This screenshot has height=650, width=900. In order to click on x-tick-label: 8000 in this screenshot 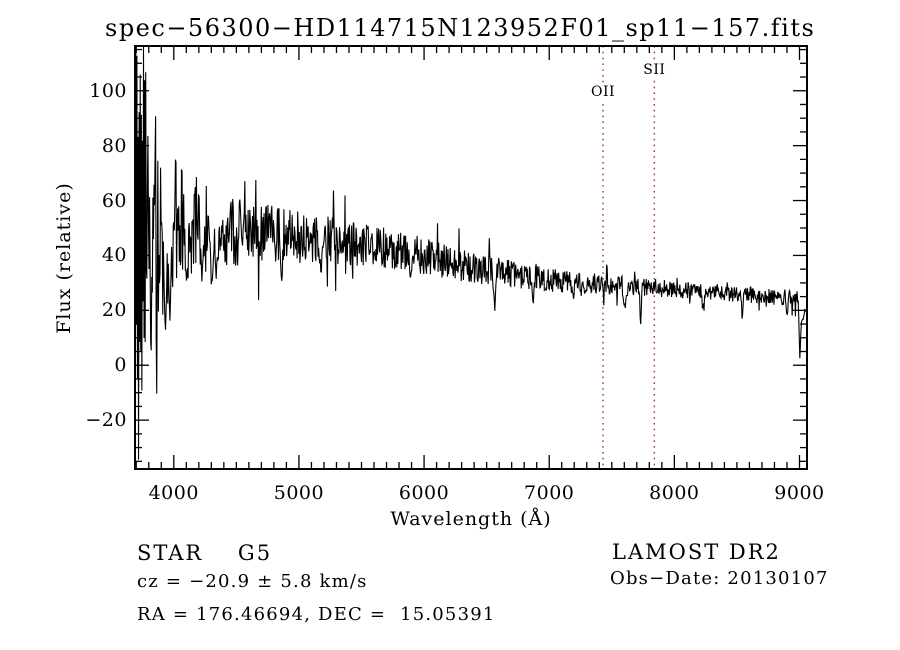, I will do `click(674, 493)`.